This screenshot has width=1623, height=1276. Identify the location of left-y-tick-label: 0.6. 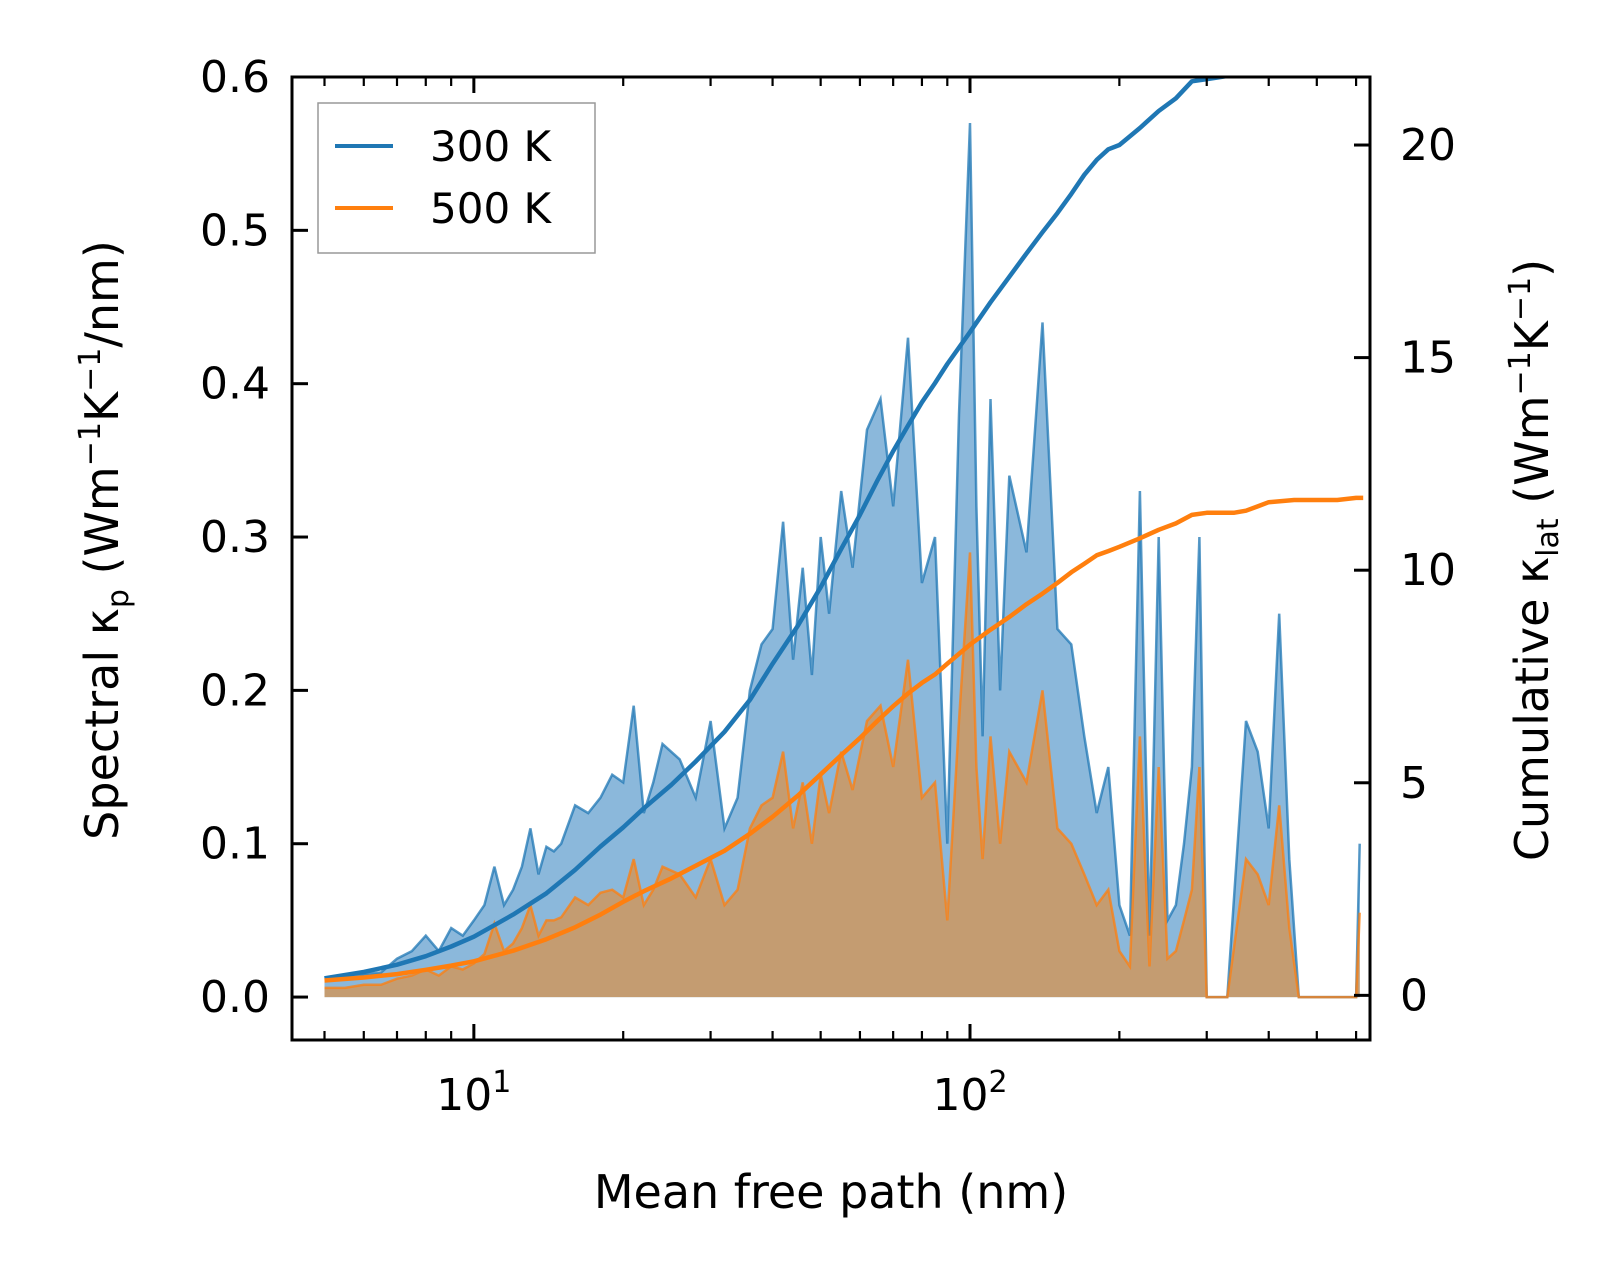
(235, 77).